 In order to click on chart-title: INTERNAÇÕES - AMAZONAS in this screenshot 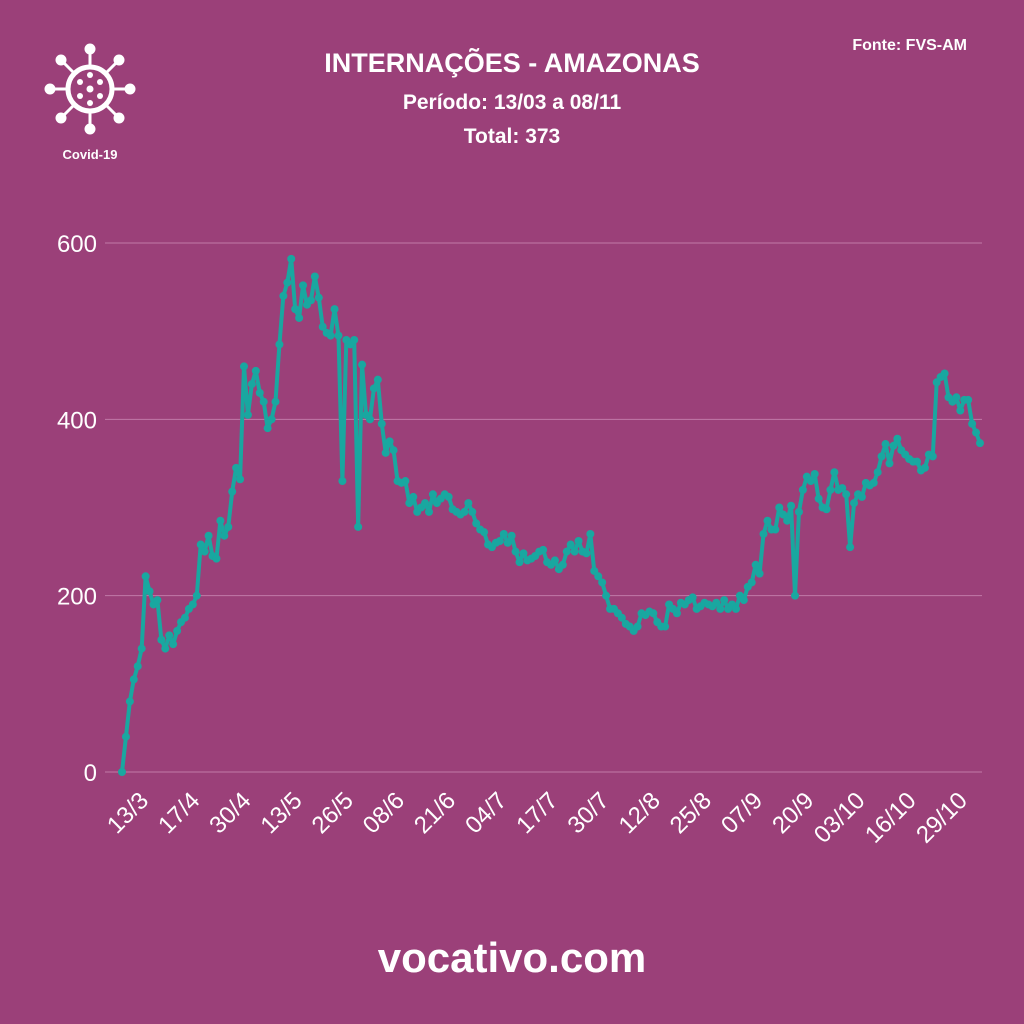, I will do `click(512, 62)`.